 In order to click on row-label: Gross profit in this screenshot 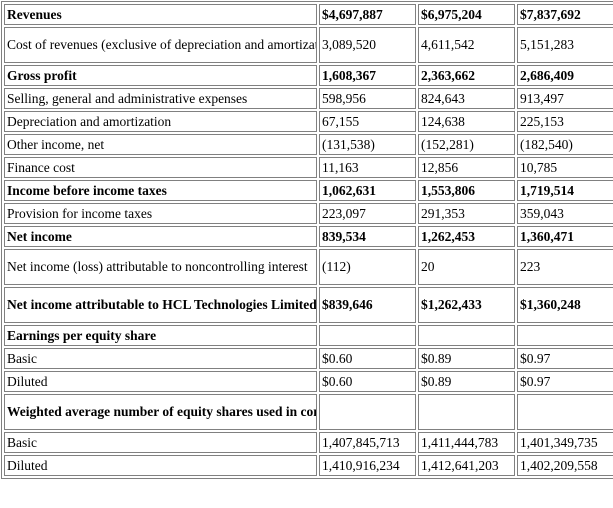, I will do `click(160, 75)`.